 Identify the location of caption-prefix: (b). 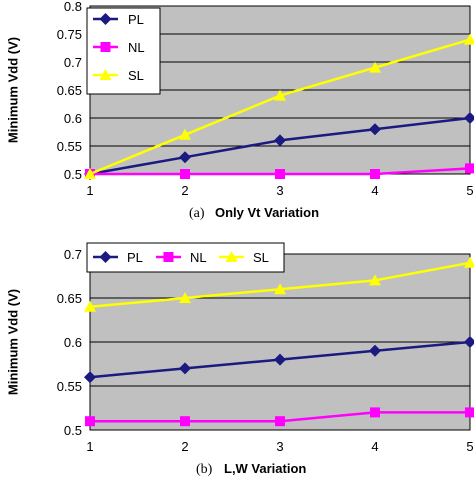
(204, 469).